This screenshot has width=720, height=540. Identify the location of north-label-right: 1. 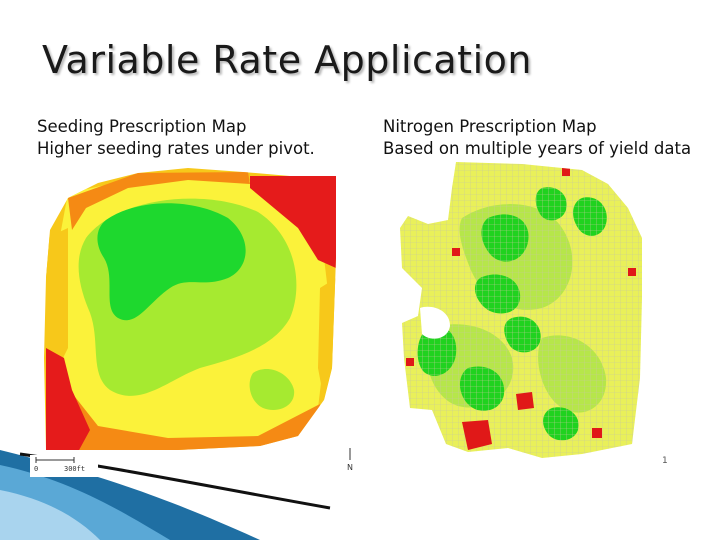
(665, 461).